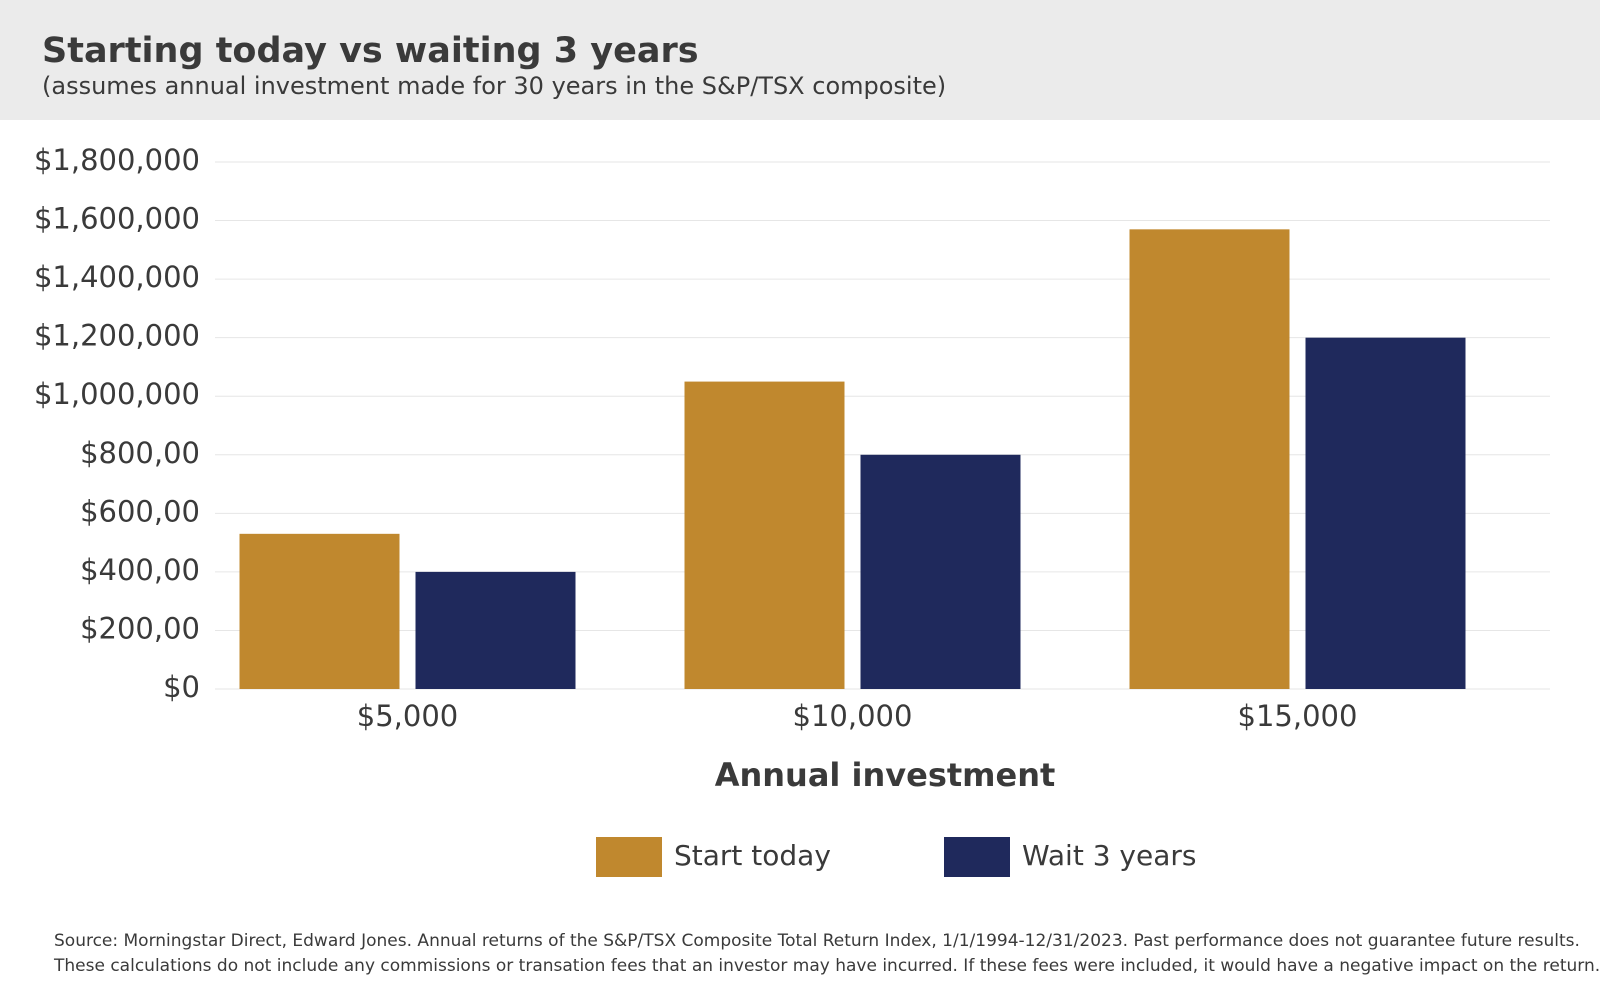 This screenshot has height=990, width=1600. I want to click on y-tick-label: $0, so click(181, 687).